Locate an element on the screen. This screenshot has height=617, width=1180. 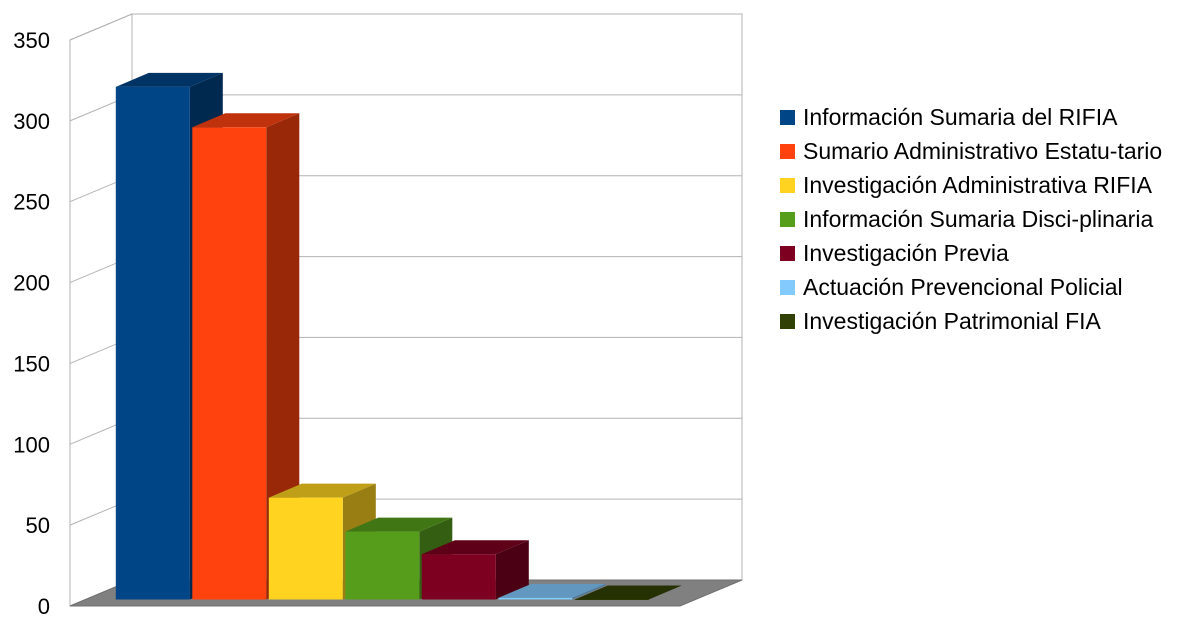
y-tick-label: 50 is located at coordinates (38, 525).